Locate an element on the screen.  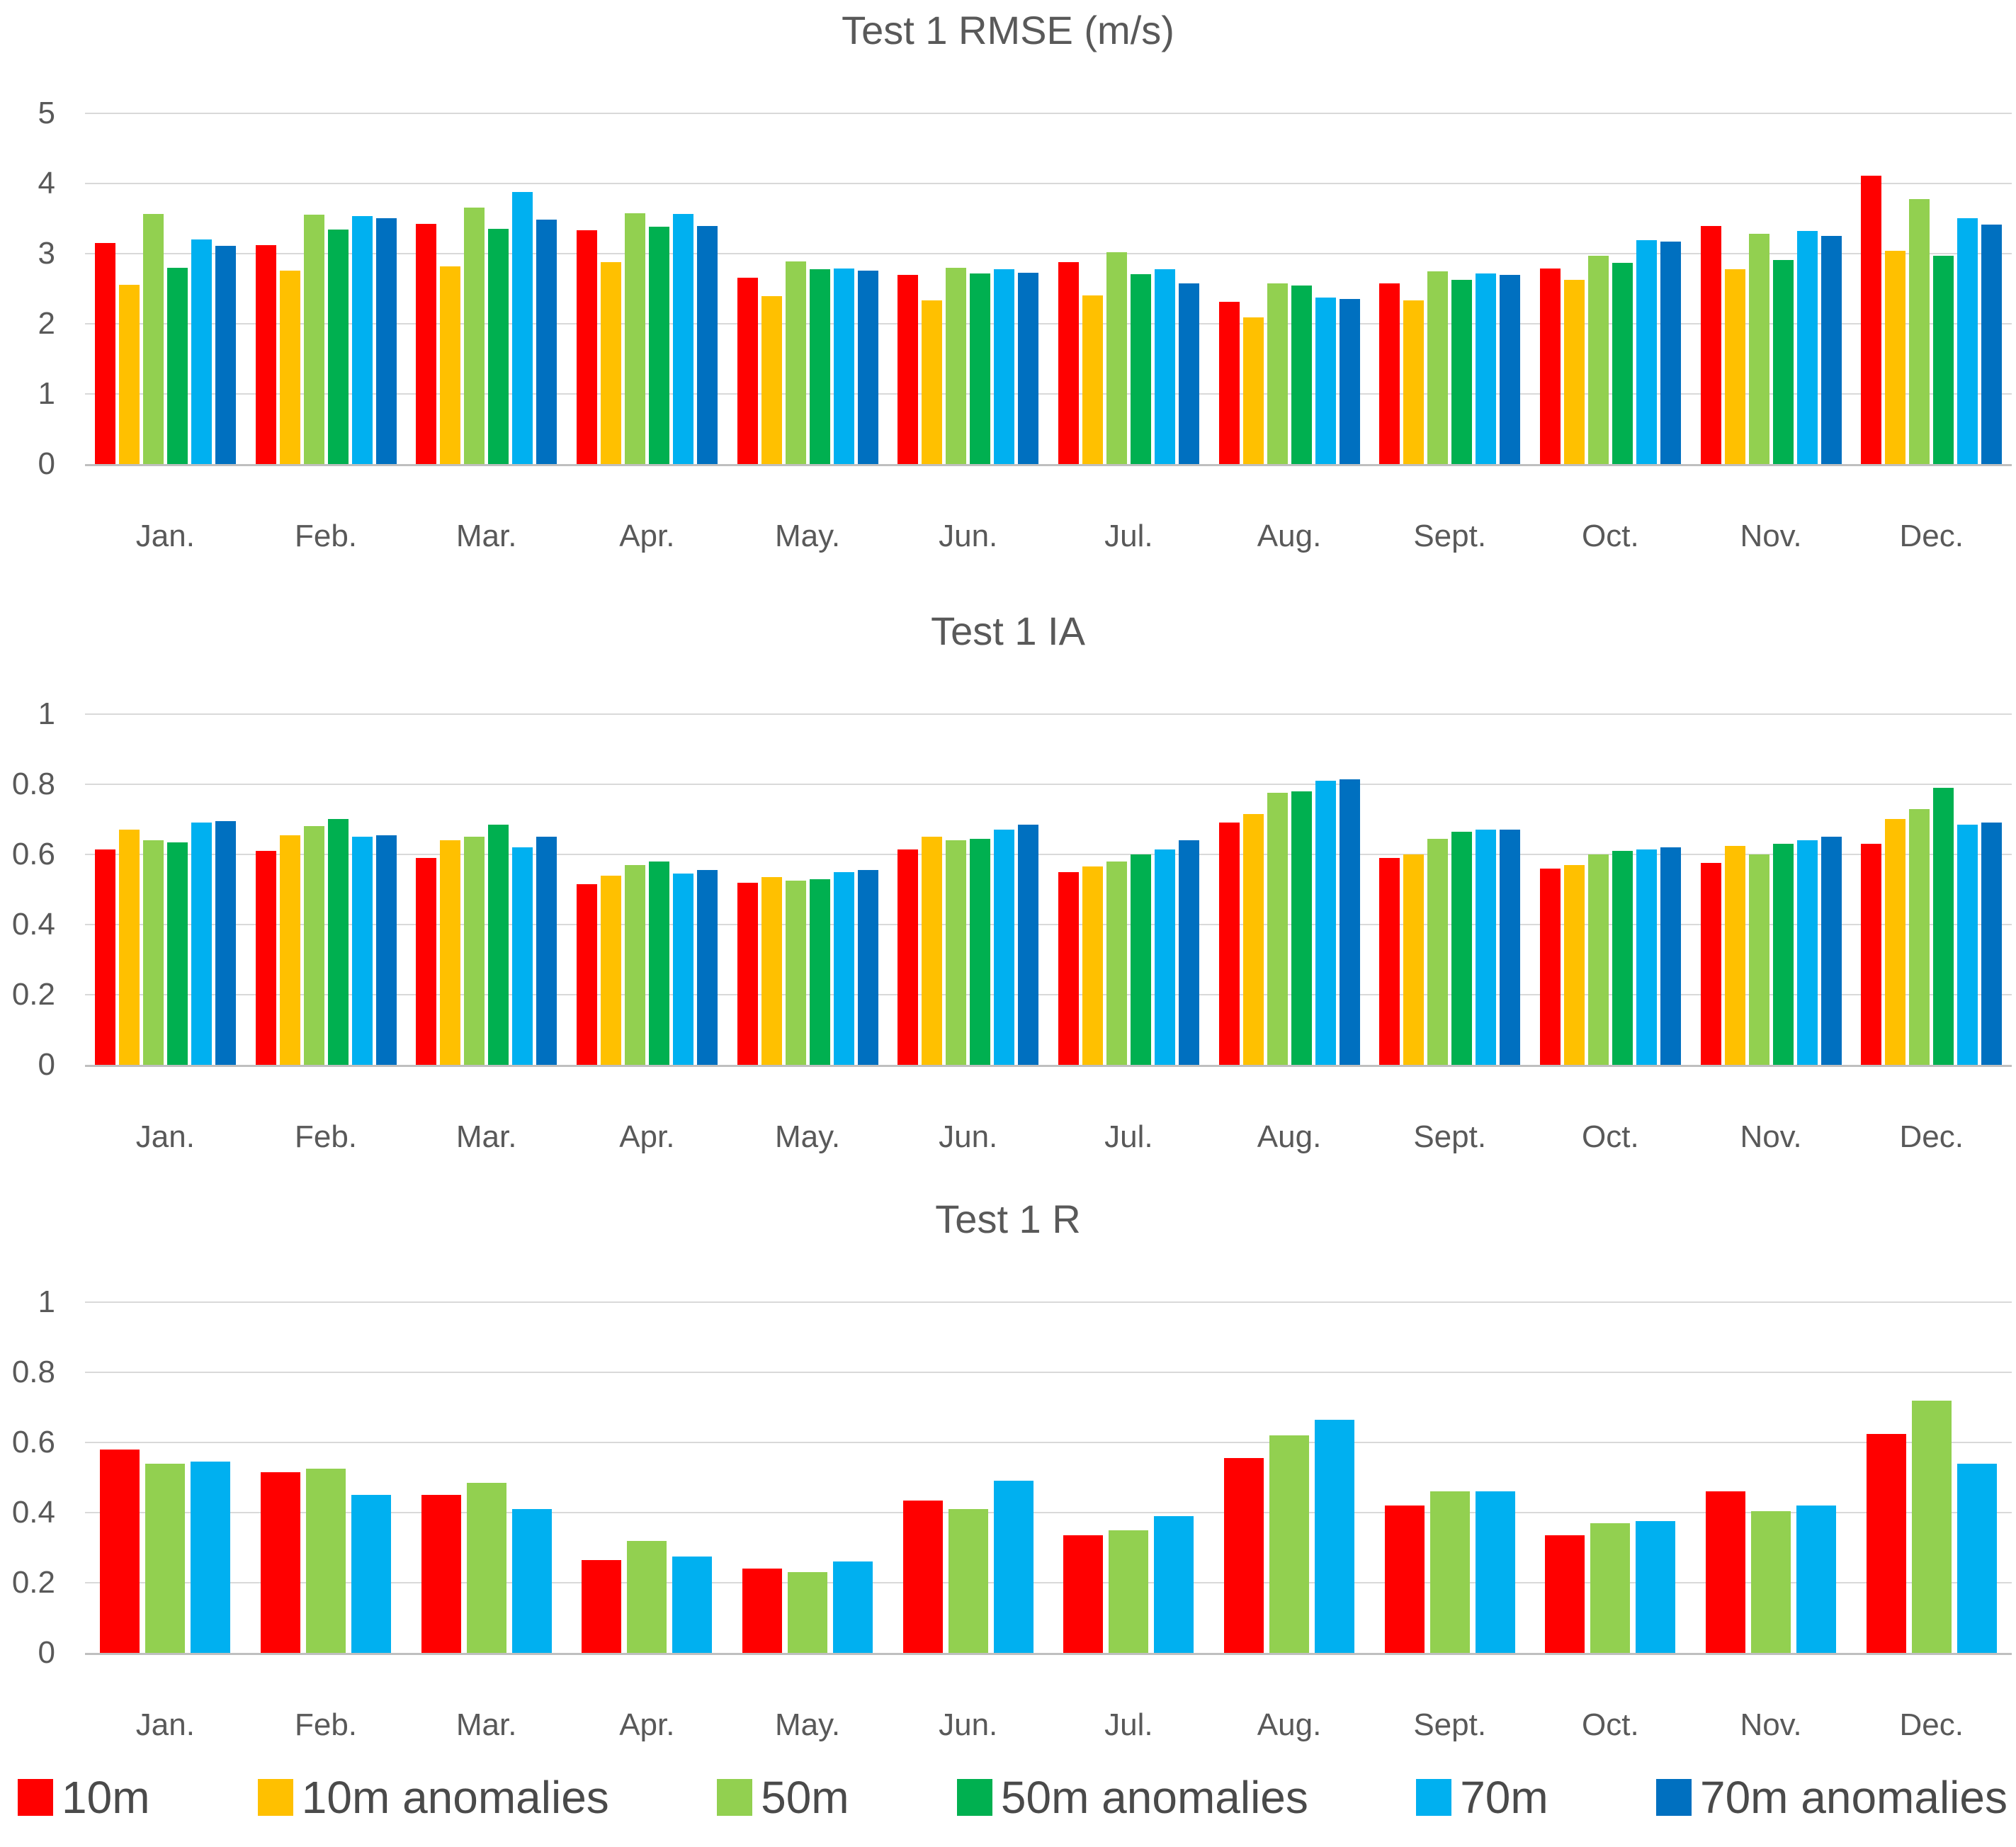
y-axis: 1 0.8 0.6 0.4 0.2 0 is located at coordinates (39, 1477).